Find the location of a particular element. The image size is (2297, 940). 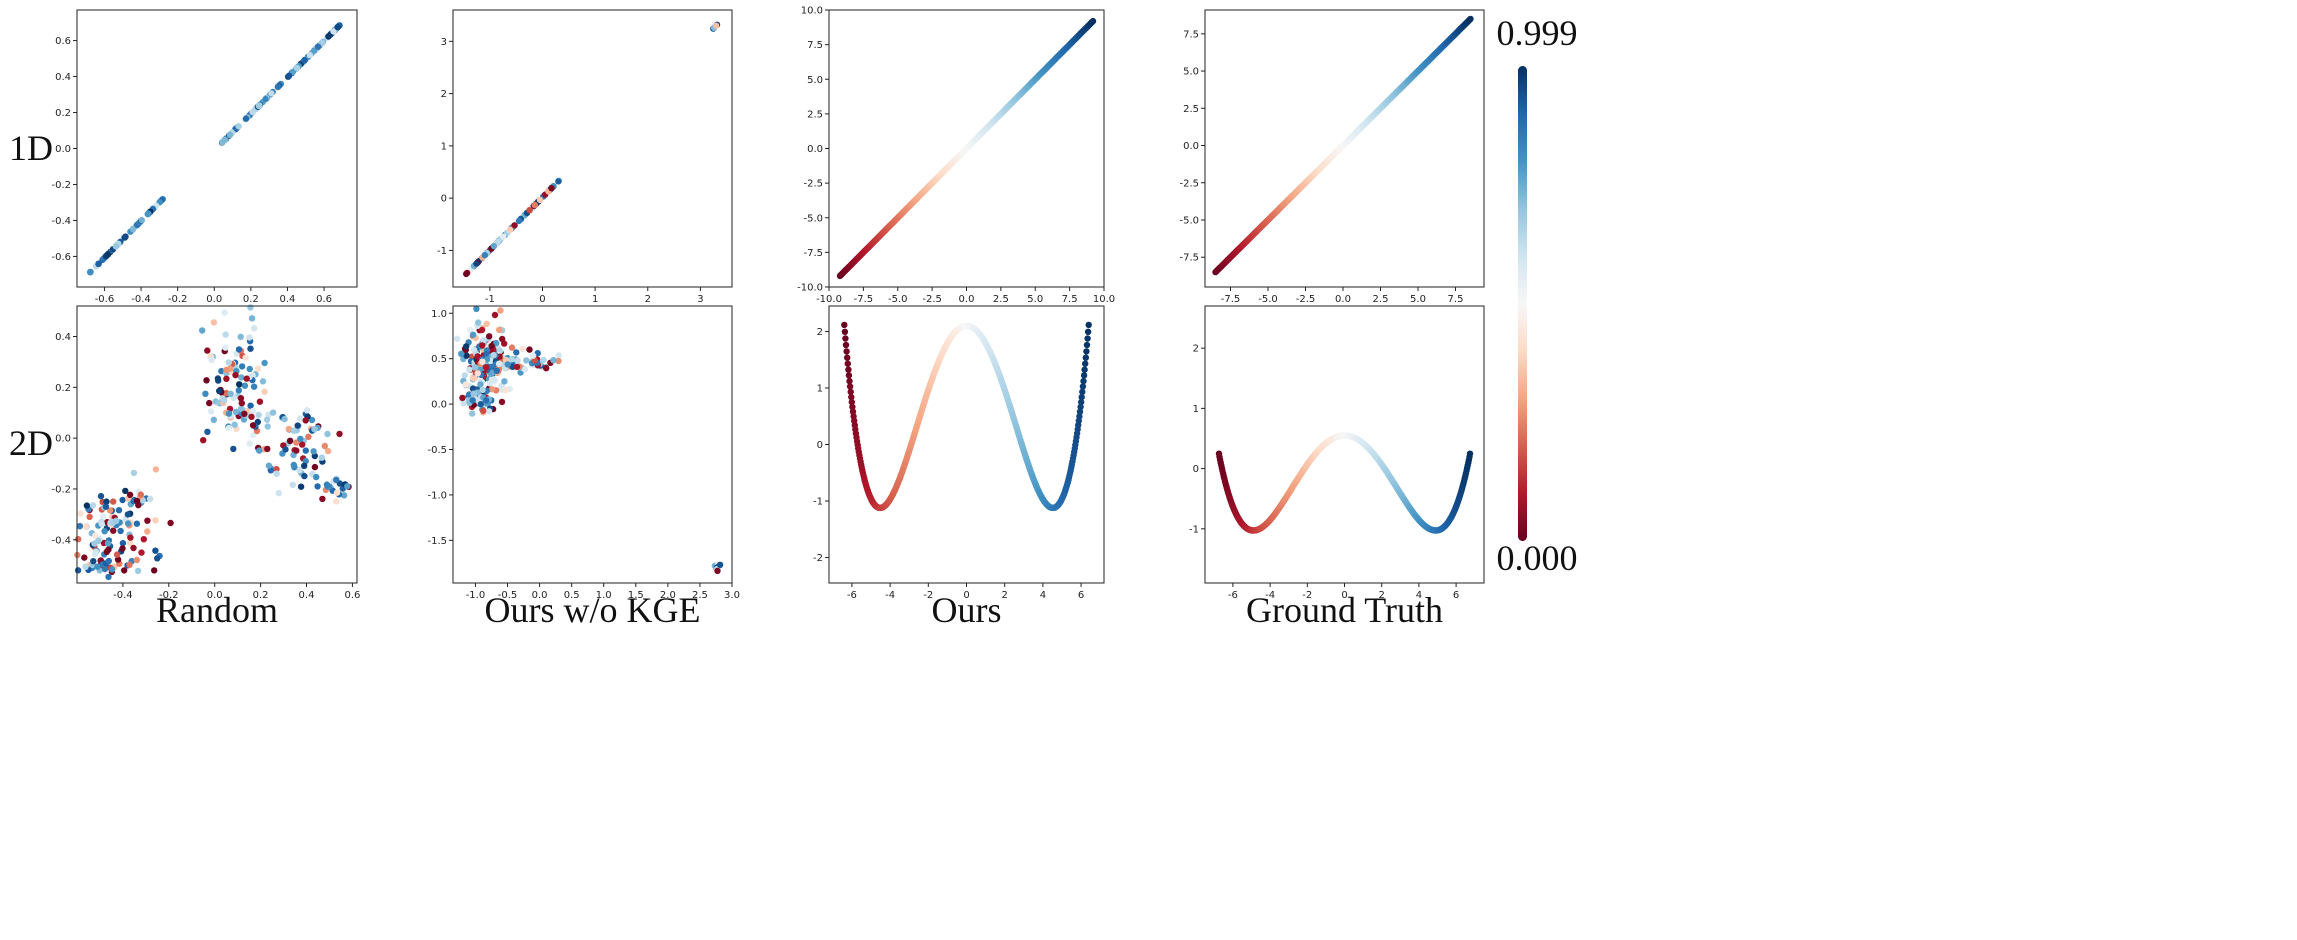

panel-2D-Ours: -6 -4 -2 0 2 4 6 -2 -1 0 1 2 is located at coordinates (959, 453).